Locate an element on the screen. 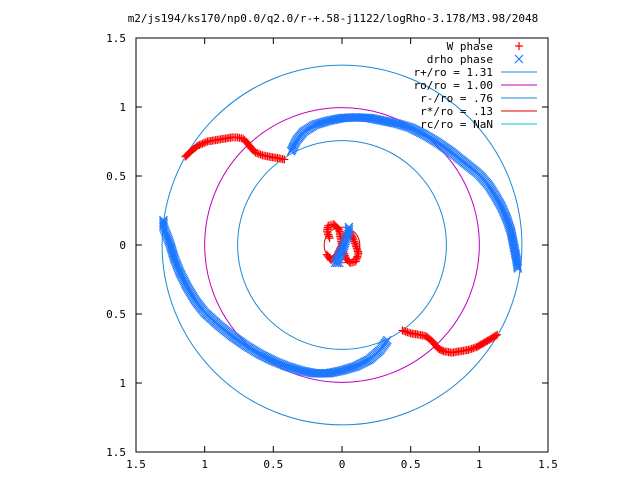  x-tick-label: 0 is located at coordinates (342, 464).